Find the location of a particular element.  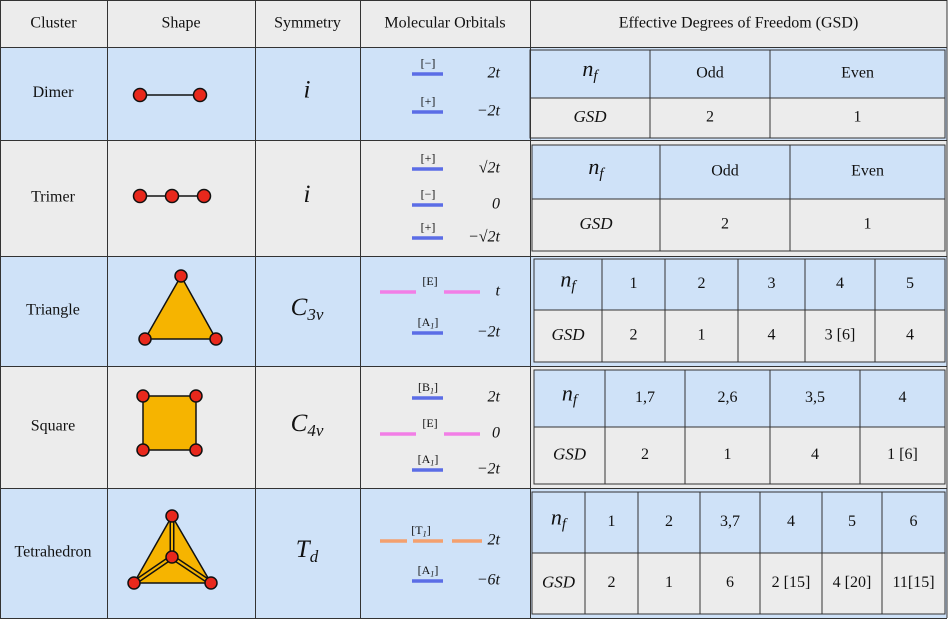

header-cell: Shape is located at coordinates (180, 23).